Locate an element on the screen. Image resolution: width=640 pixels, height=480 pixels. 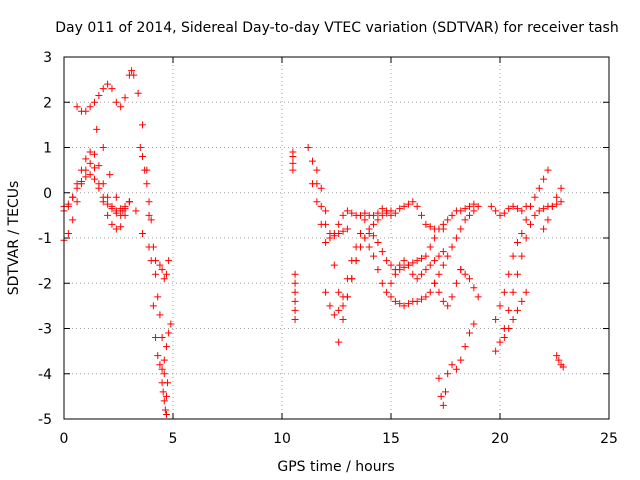
y-tick-label: 2 is located at coordinates (47, 103).